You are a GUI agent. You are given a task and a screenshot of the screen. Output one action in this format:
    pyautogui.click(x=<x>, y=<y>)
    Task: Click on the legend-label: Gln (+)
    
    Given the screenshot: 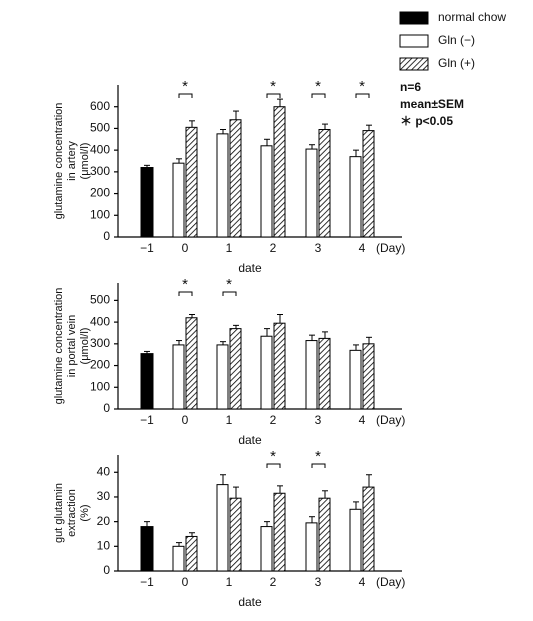 What is the action you would take?
    pyautogui.click(x=456, y=63)
    